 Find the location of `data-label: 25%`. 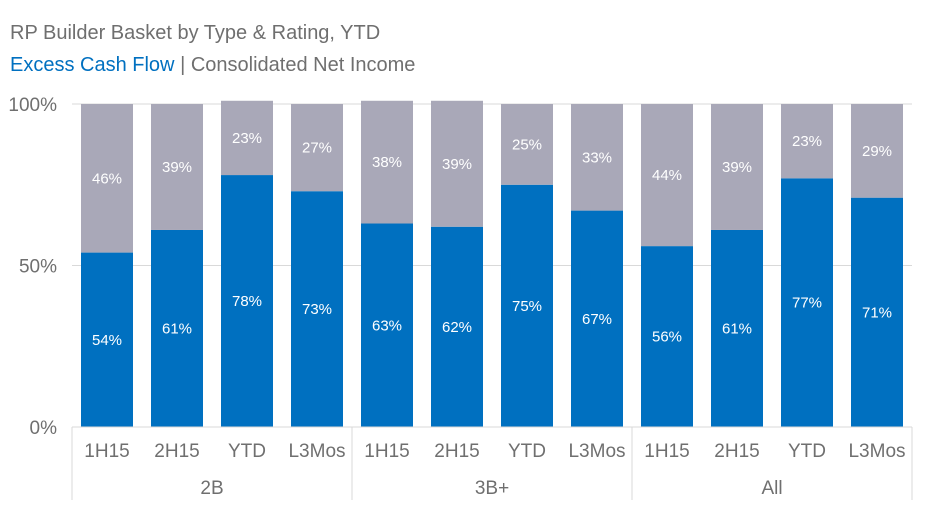

data-label: 25% is located at coordinates (527, 144).